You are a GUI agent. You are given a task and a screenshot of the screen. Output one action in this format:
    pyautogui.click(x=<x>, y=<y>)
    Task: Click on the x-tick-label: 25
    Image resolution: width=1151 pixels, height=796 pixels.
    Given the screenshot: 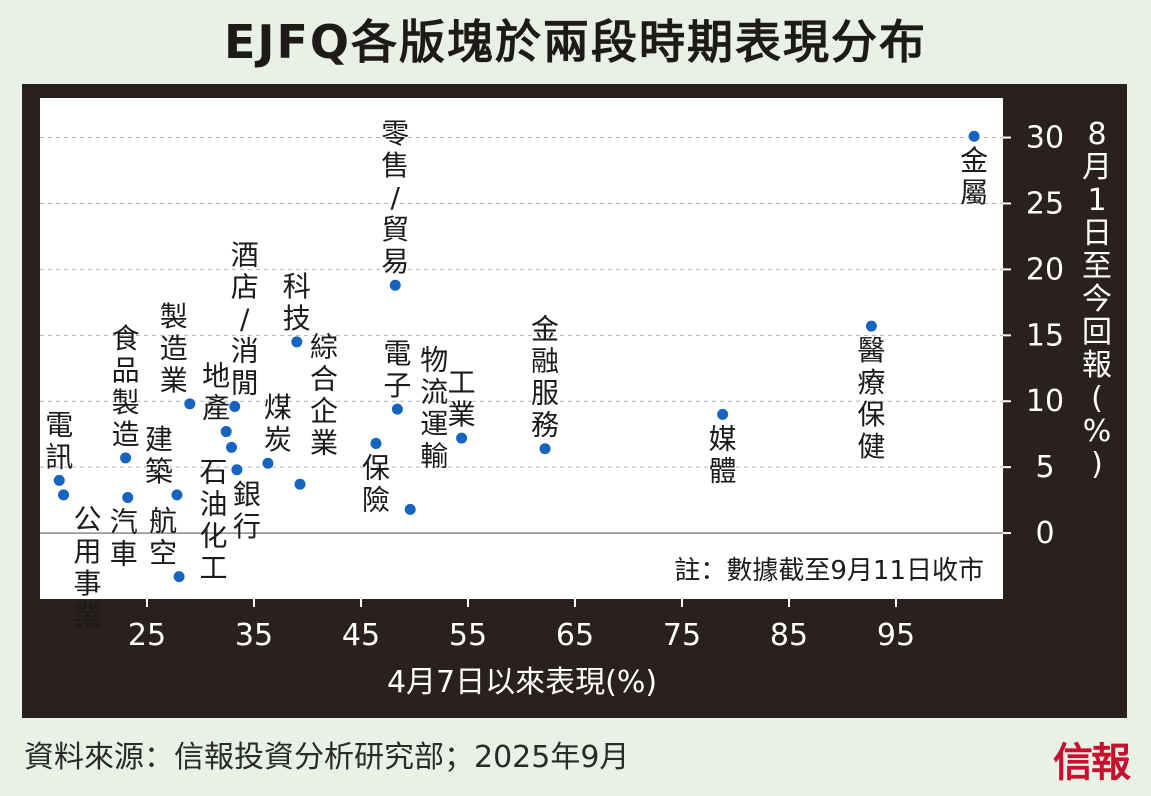 What is the action you would take?
    pyautogui.click(x=147, y=635)
    